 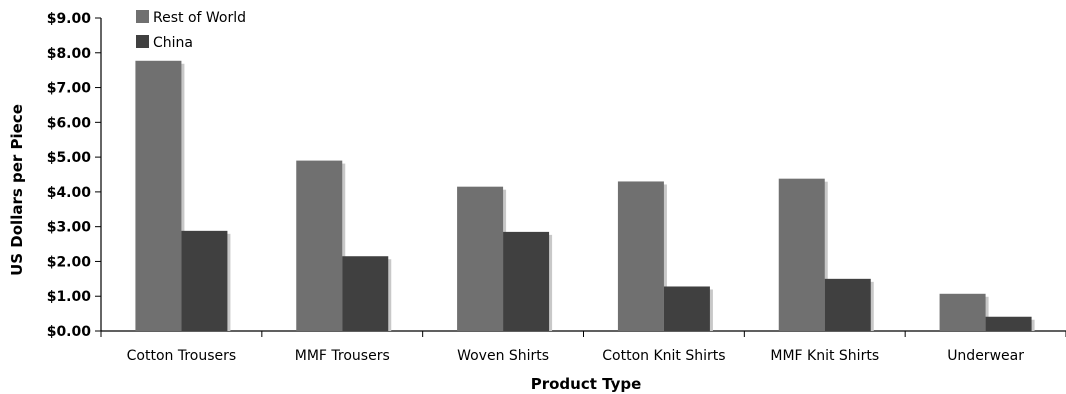 I want to click on y-tick-label: $9.00, so click(x=69, y=19).